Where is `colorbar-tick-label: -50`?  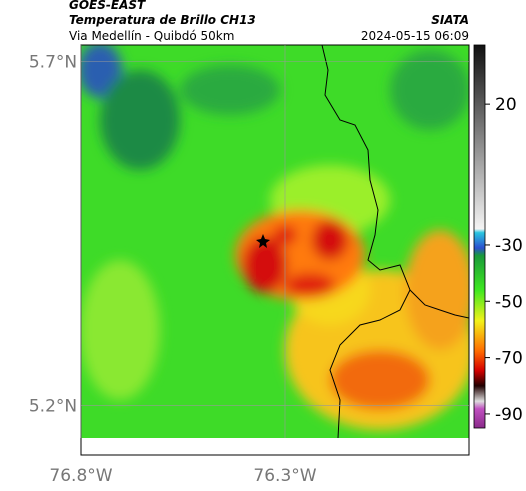
colorbar-tick-label: -50 is located at coordinates (509, 302).